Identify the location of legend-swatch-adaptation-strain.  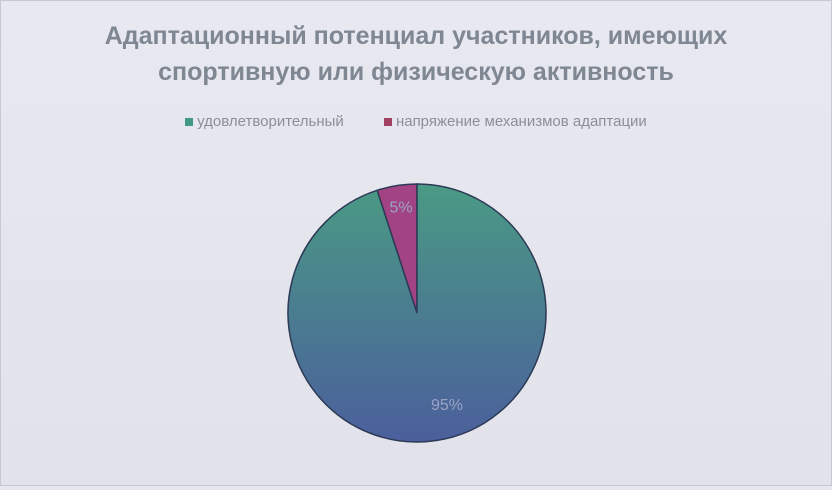
(387, 122).